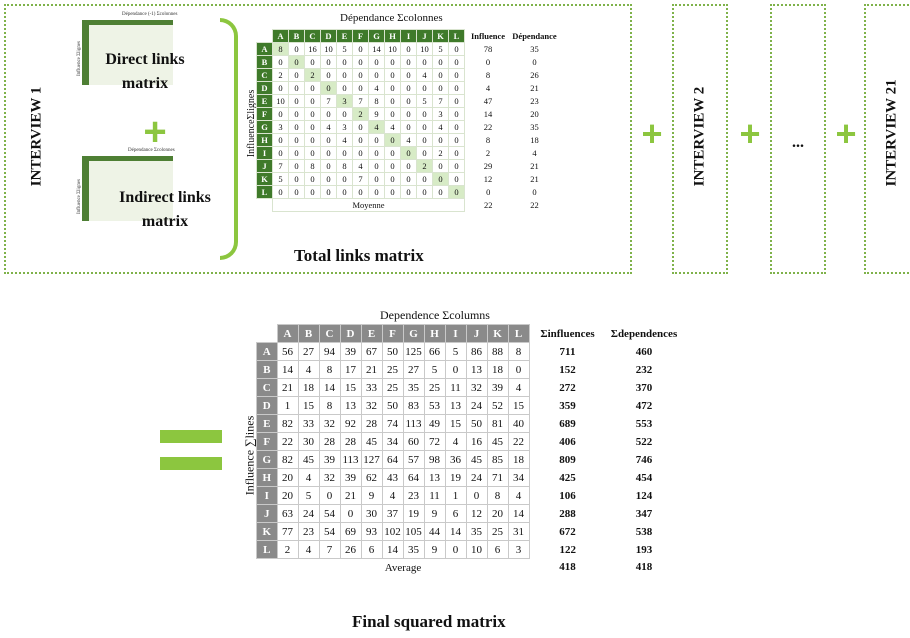 The height and width of the screenshot is (638, 910). I want to click on column-header: L, so click(518, 333).